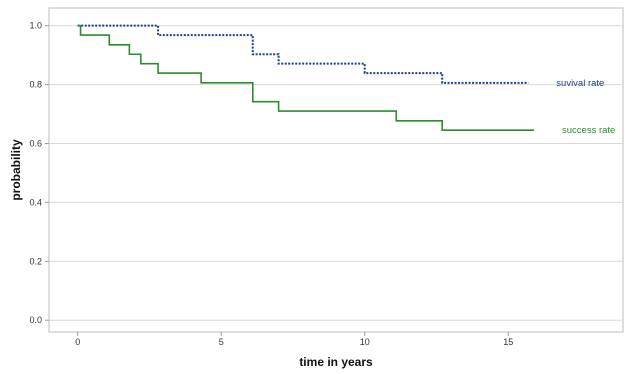 The height and width of the screenshot is (374, 625). Describe the element at coordinates (35, 143) in the screenshot. I see `y-tick-label: 0.6` at that location.